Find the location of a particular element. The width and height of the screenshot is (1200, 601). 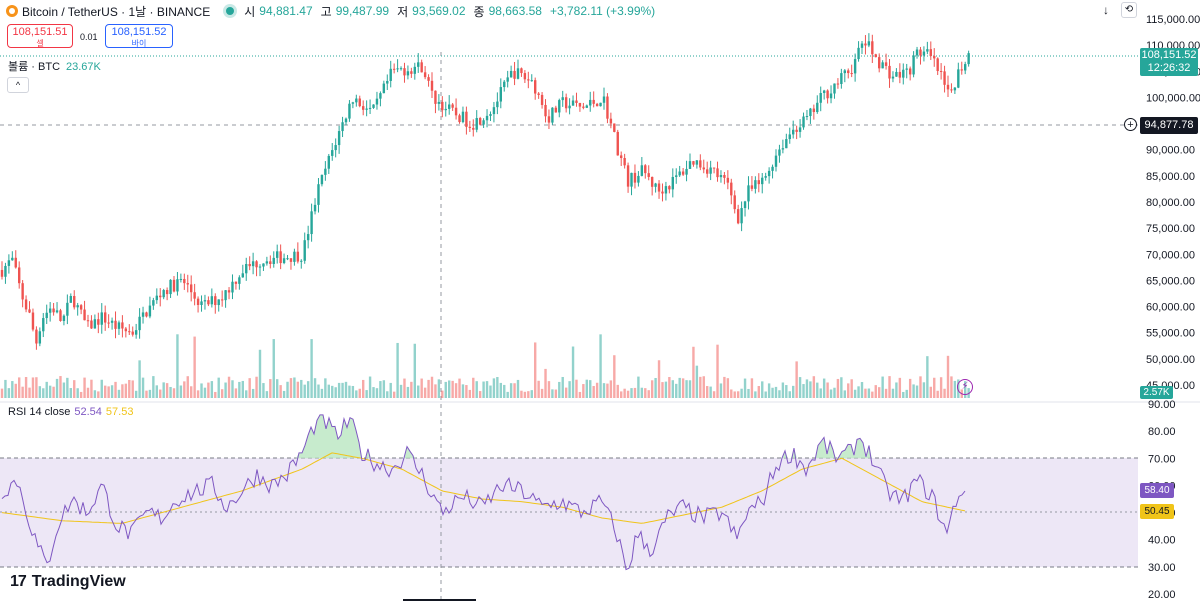

add-alert-plus-icon: + is located at coordinates (1130, 124).